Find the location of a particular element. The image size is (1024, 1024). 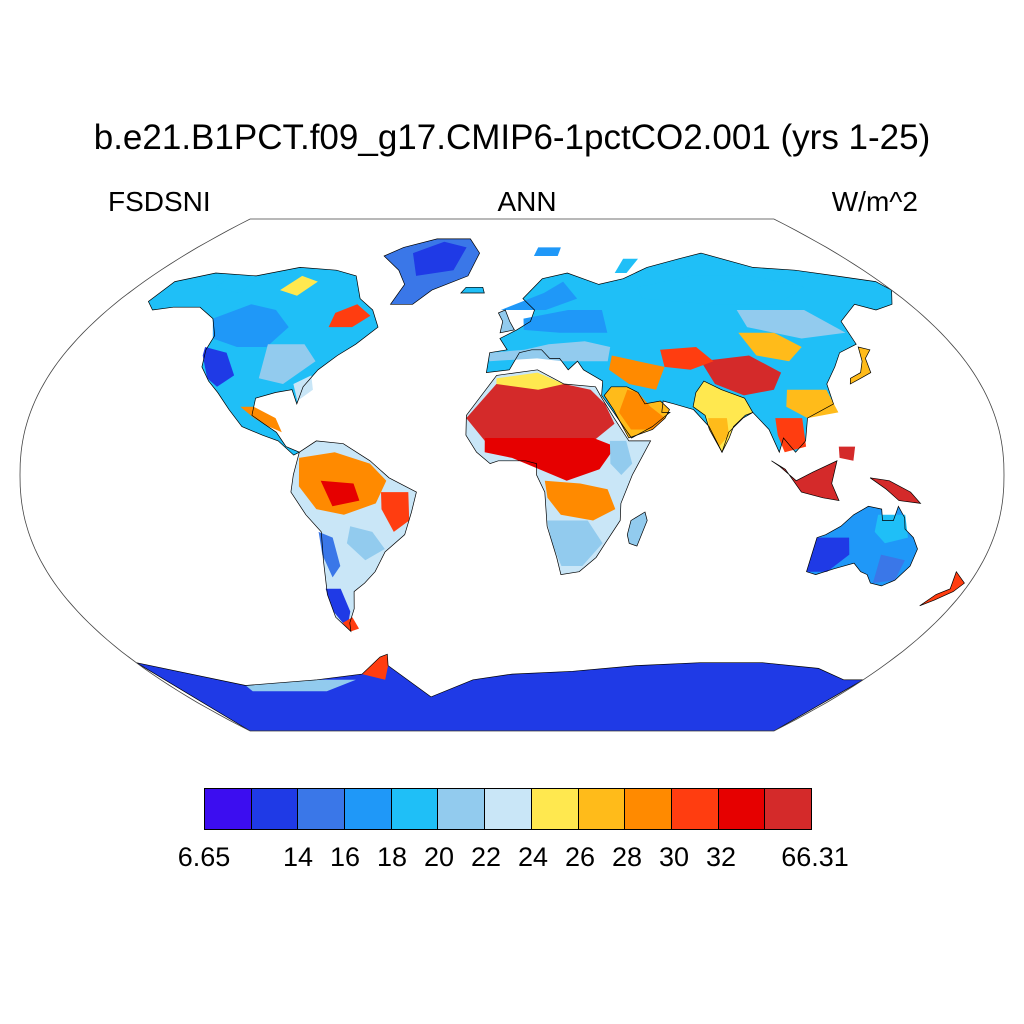

patch-na-west is located at coordinates (250, 325).